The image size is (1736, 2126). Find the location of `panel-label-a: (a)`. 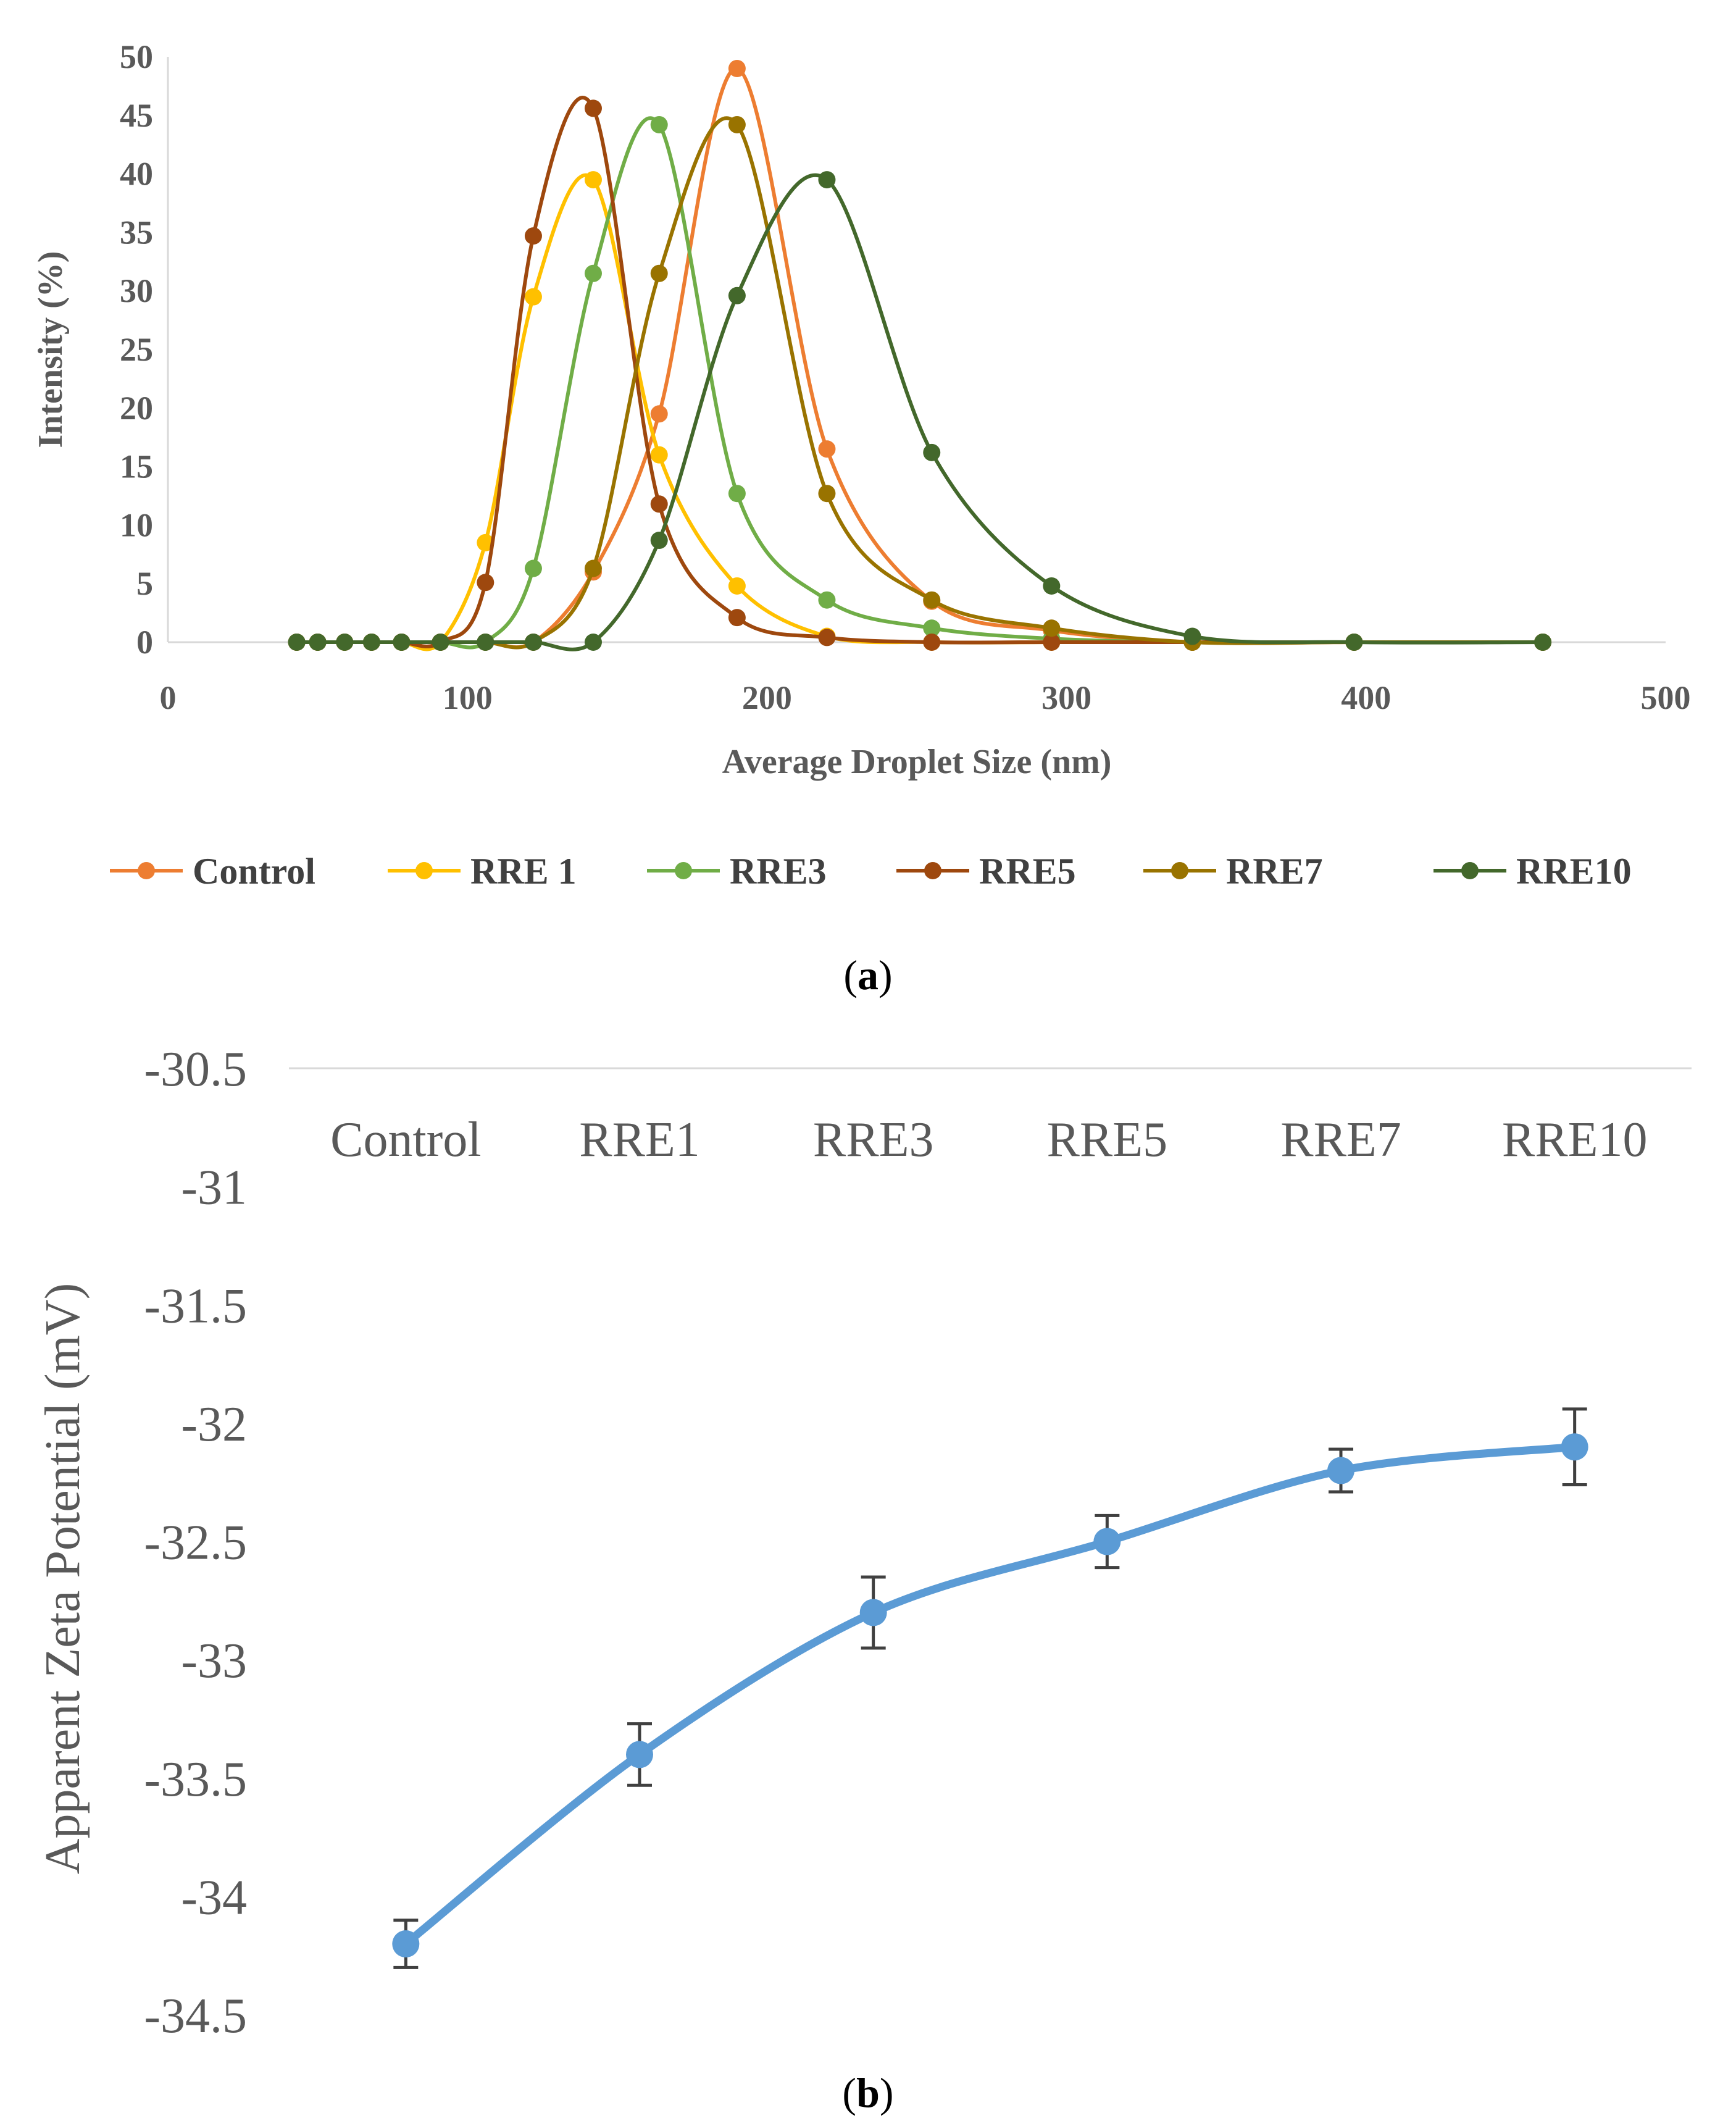

panel-label-a: (a) is located at coordinates (867, 975).